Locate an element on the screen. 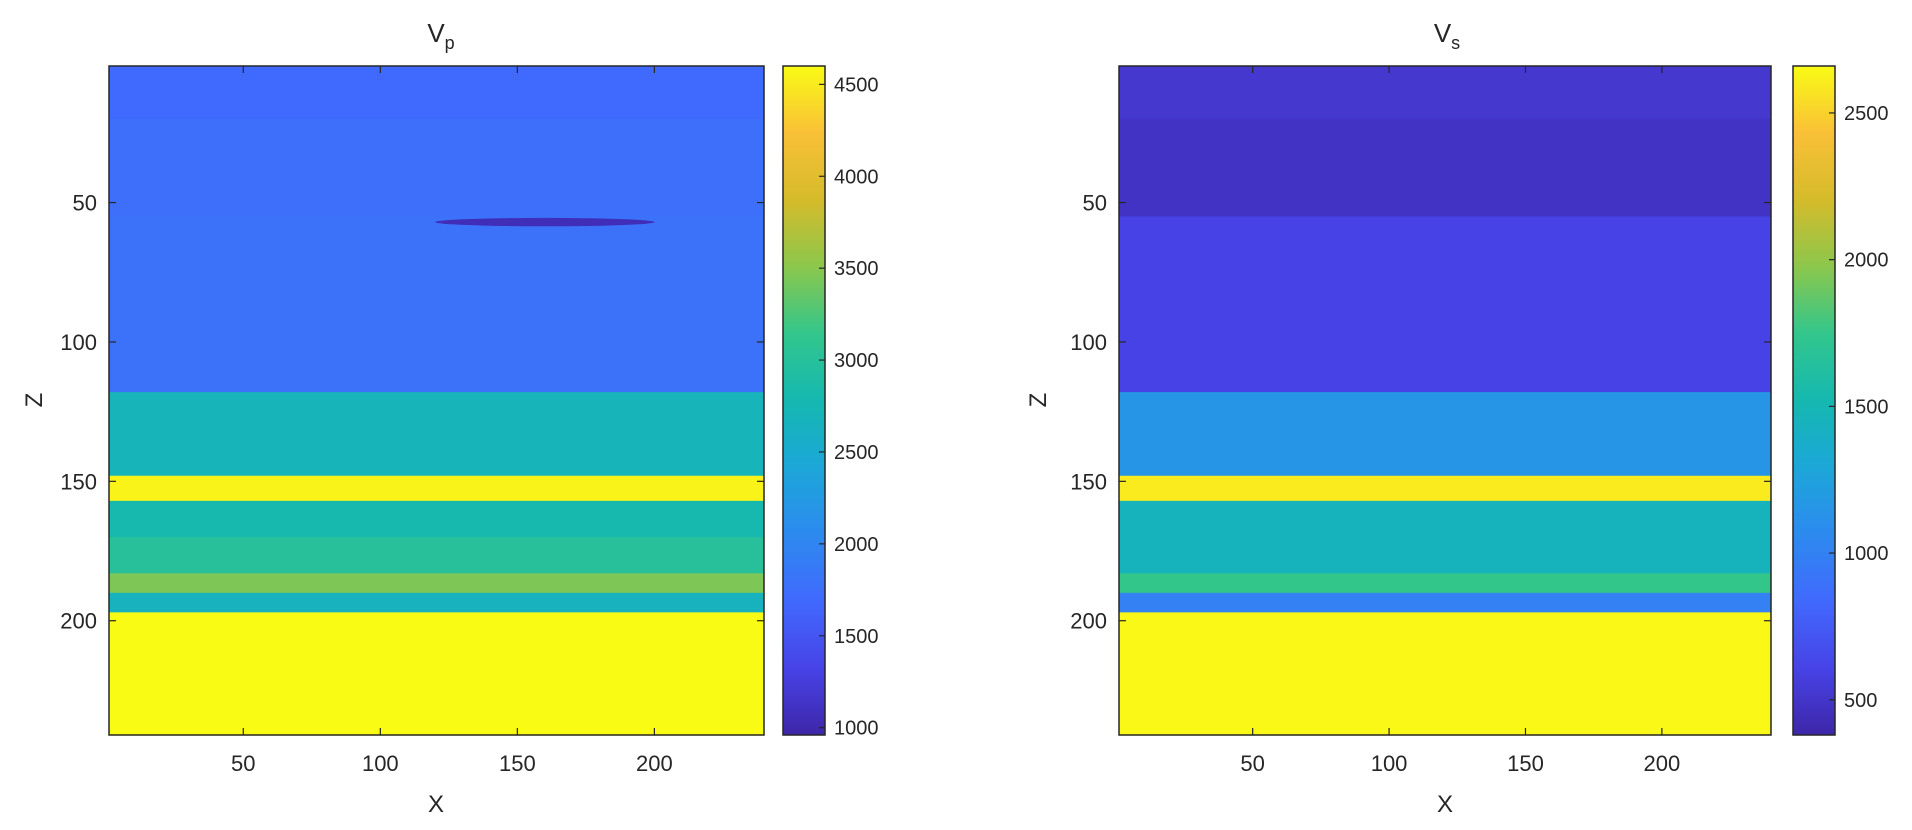  y-axis-label-vp: Z is located at coordinates (34, 400).